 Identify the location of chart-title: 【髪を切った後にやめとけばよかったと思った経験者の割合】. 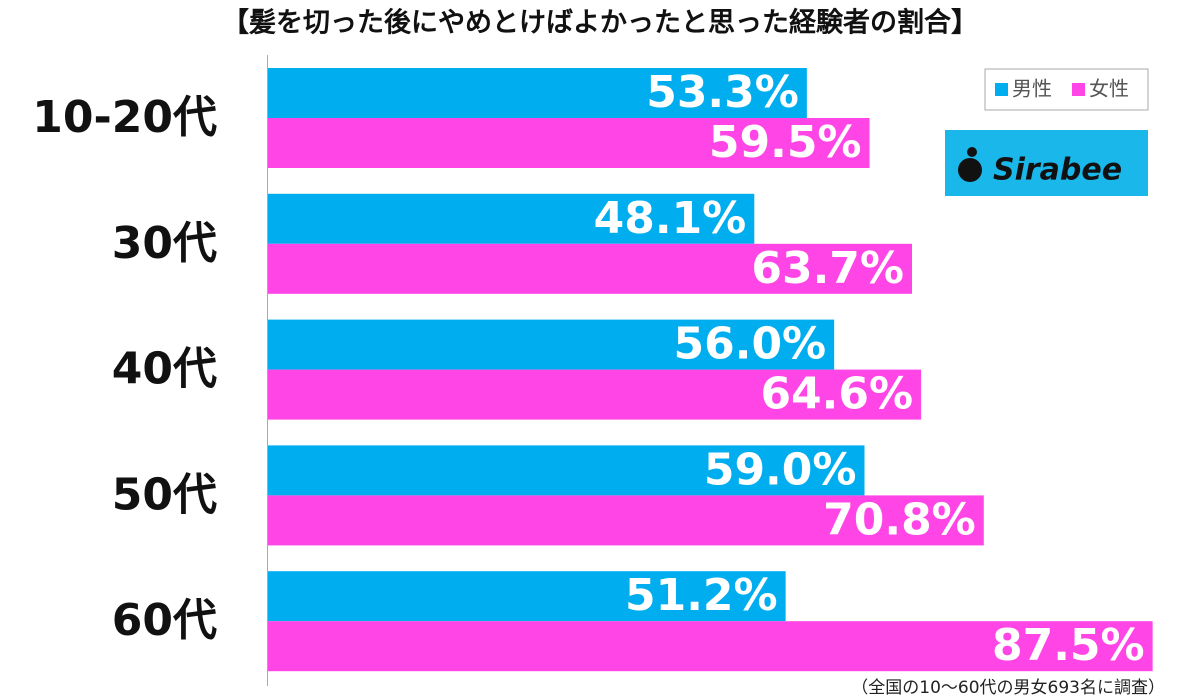
(600, 23).